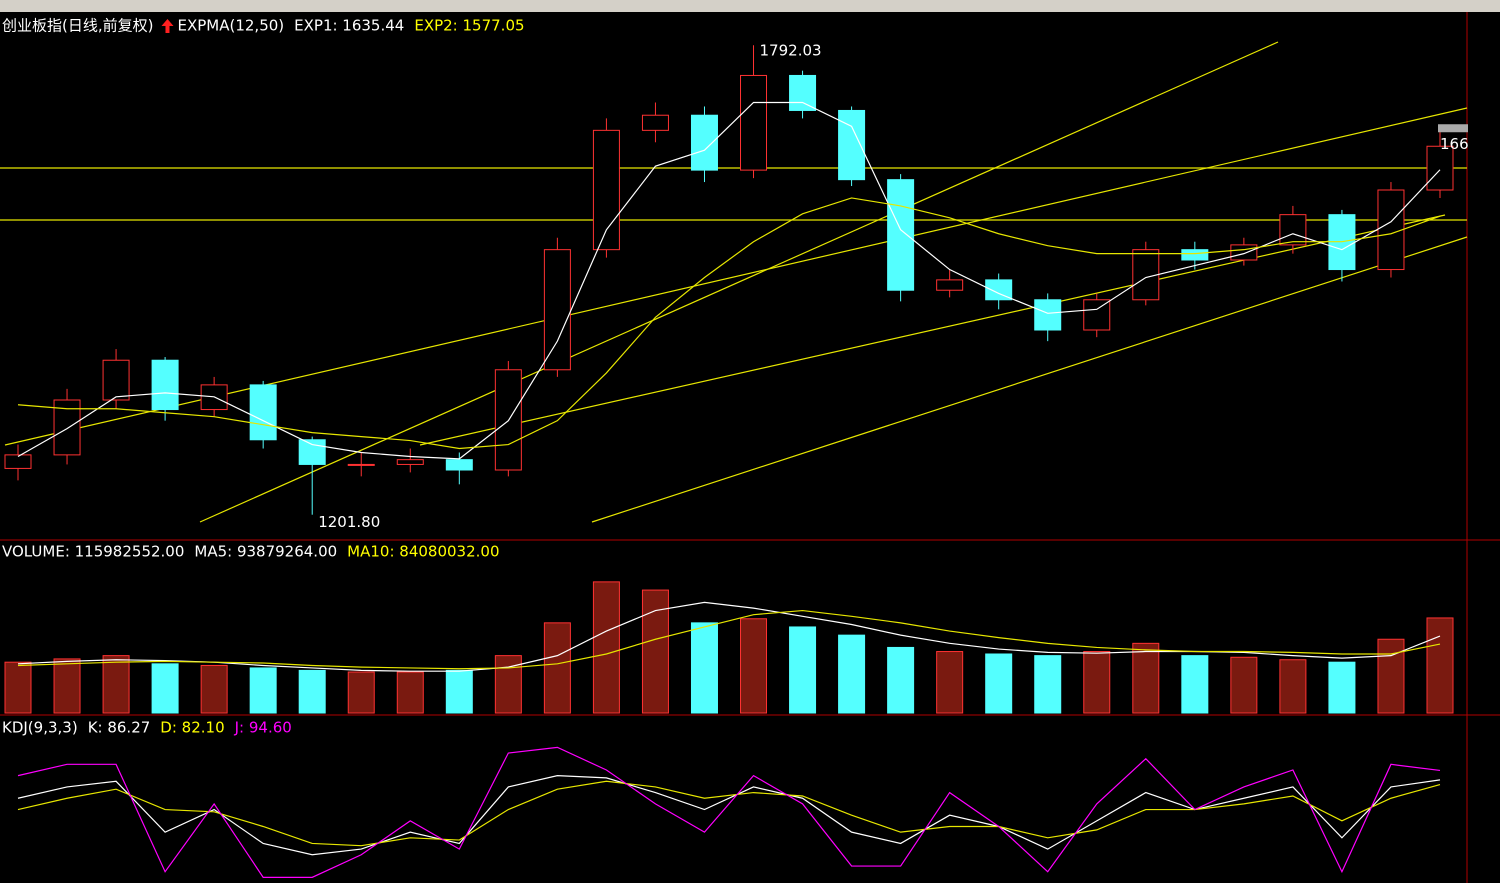  Describe the element at coordinates (40, 728) in the screenshot. I see `legend-entry: KDJ(9,3,3)` at that location.